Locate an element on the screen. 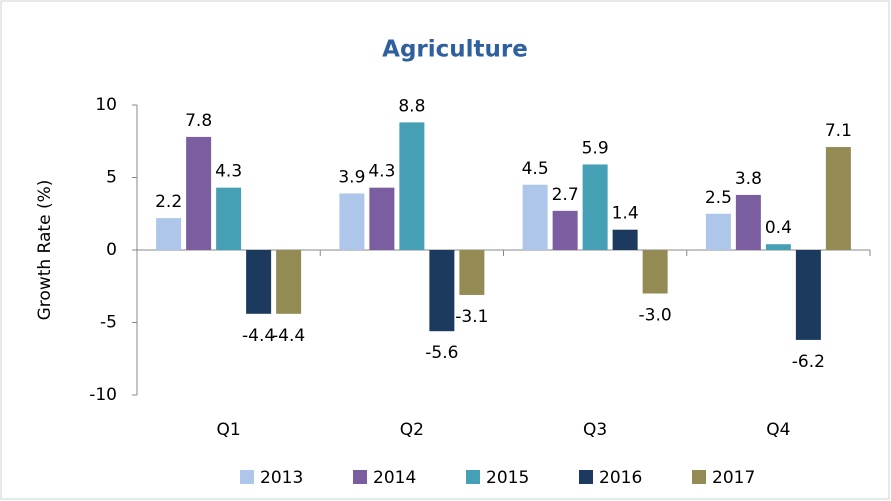  data-label: 7.8 is located at coordinates (198, 121).